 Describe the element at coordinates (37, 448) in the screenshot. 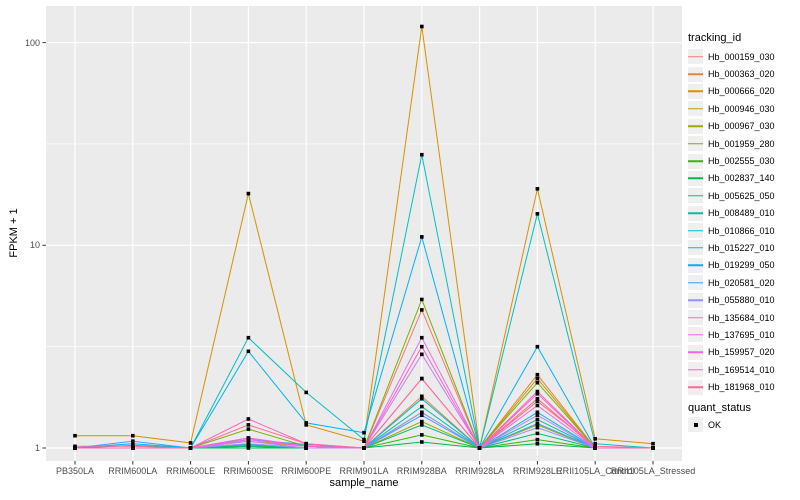

I see `y-tick-label: 1` at that location.